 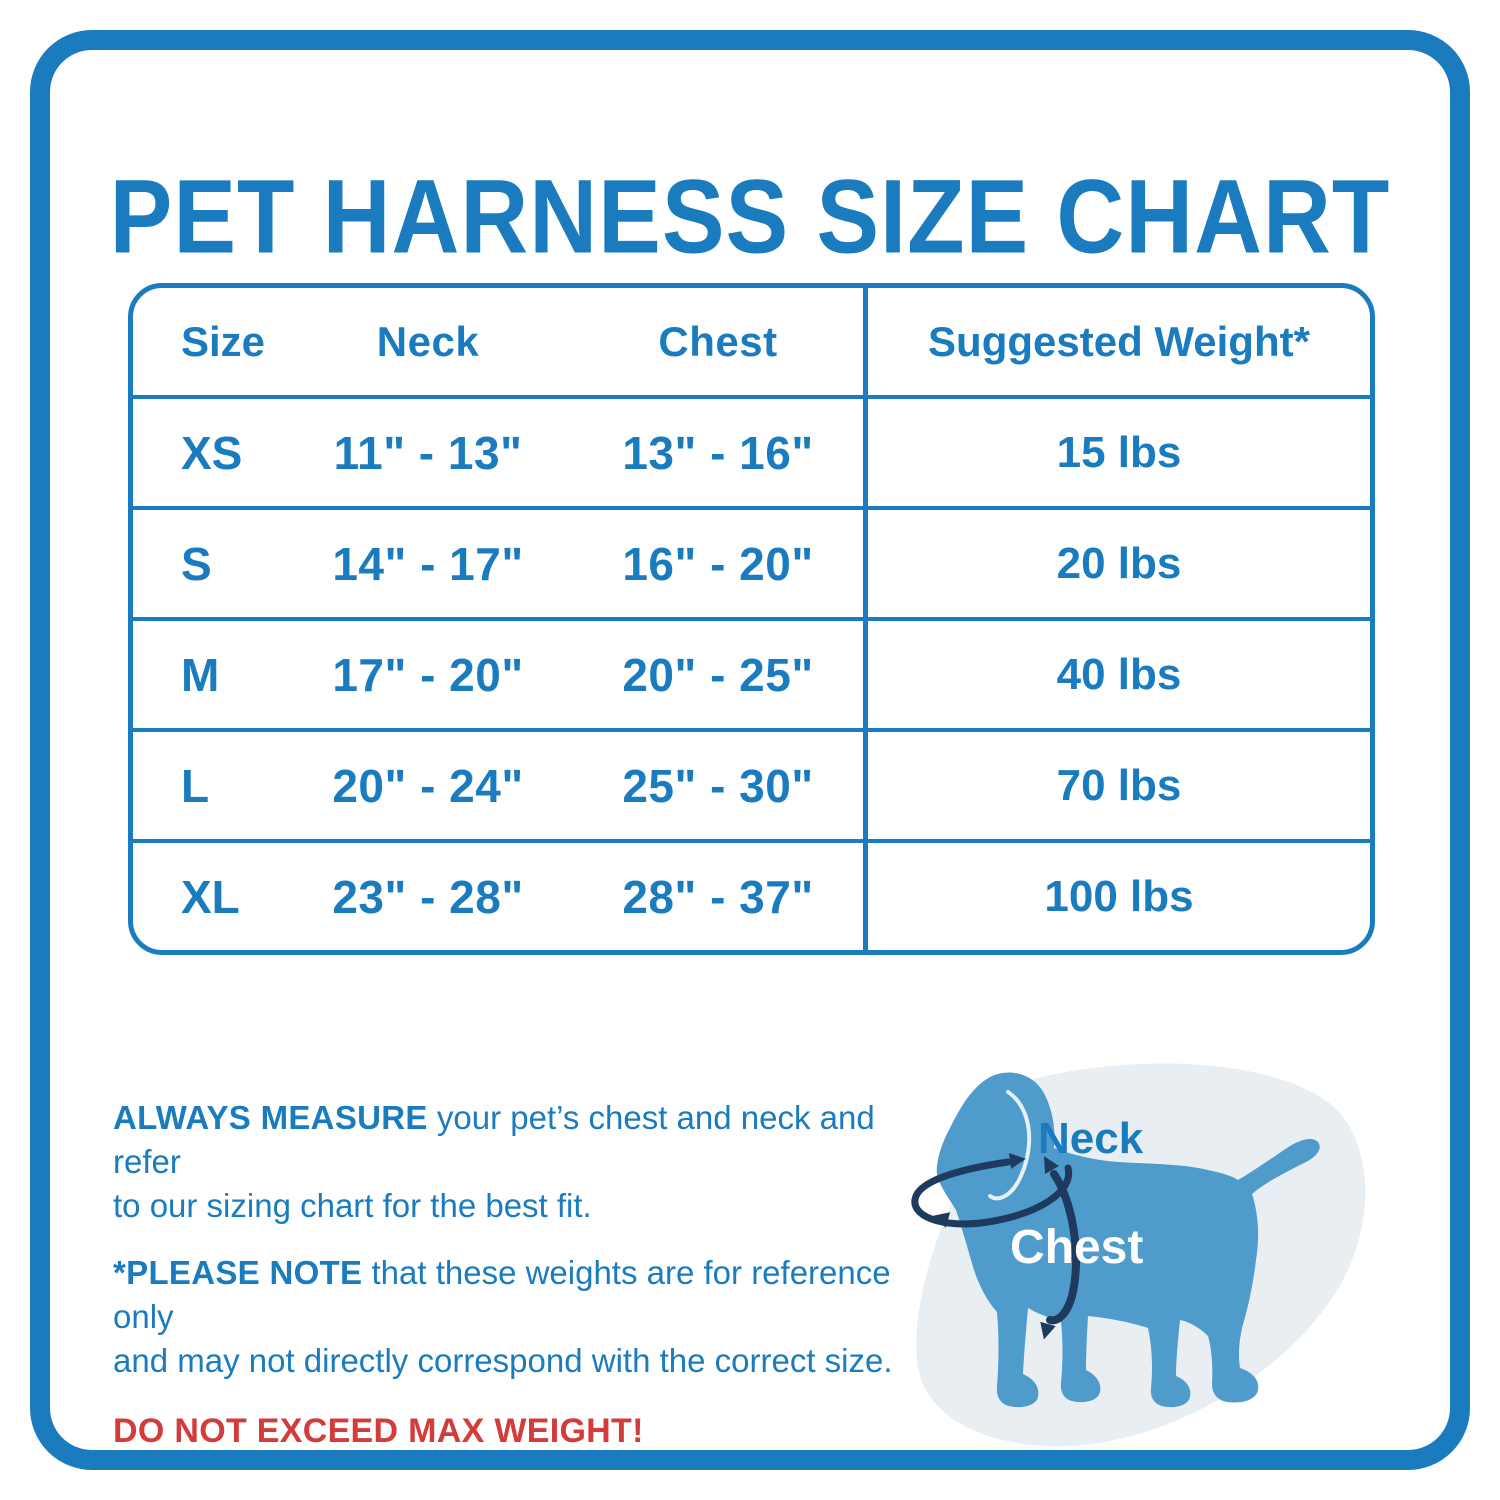 I want to click on neck-range: 23" - 28", so click(x=428, y=896).